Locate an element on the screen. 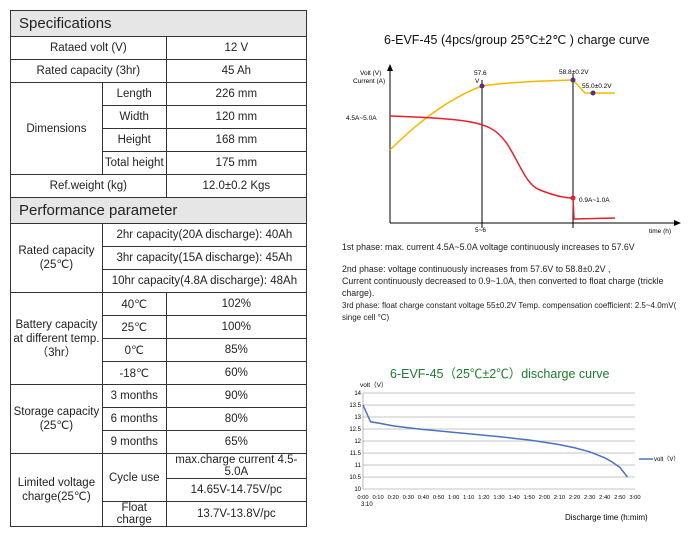 Image resolution: width=696 pixels, height=549 pixels. length-value: 226 mm is located at coordinates (236, 94).